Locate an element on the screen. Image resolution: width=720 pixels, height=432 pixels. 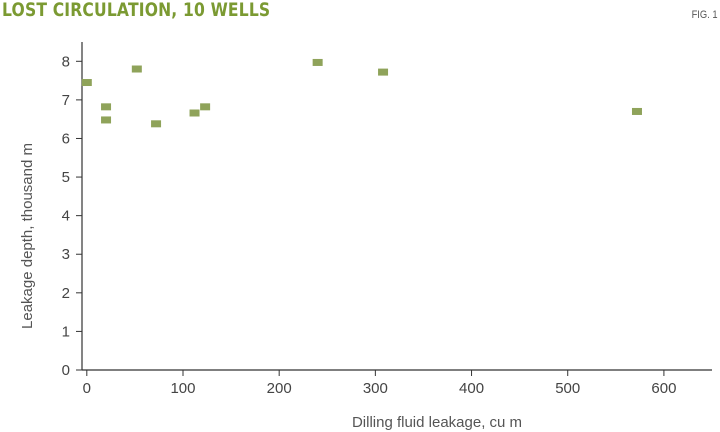
x-axis-title: Dilling fluid leakage, cu m is located at coordinates (437, 422).